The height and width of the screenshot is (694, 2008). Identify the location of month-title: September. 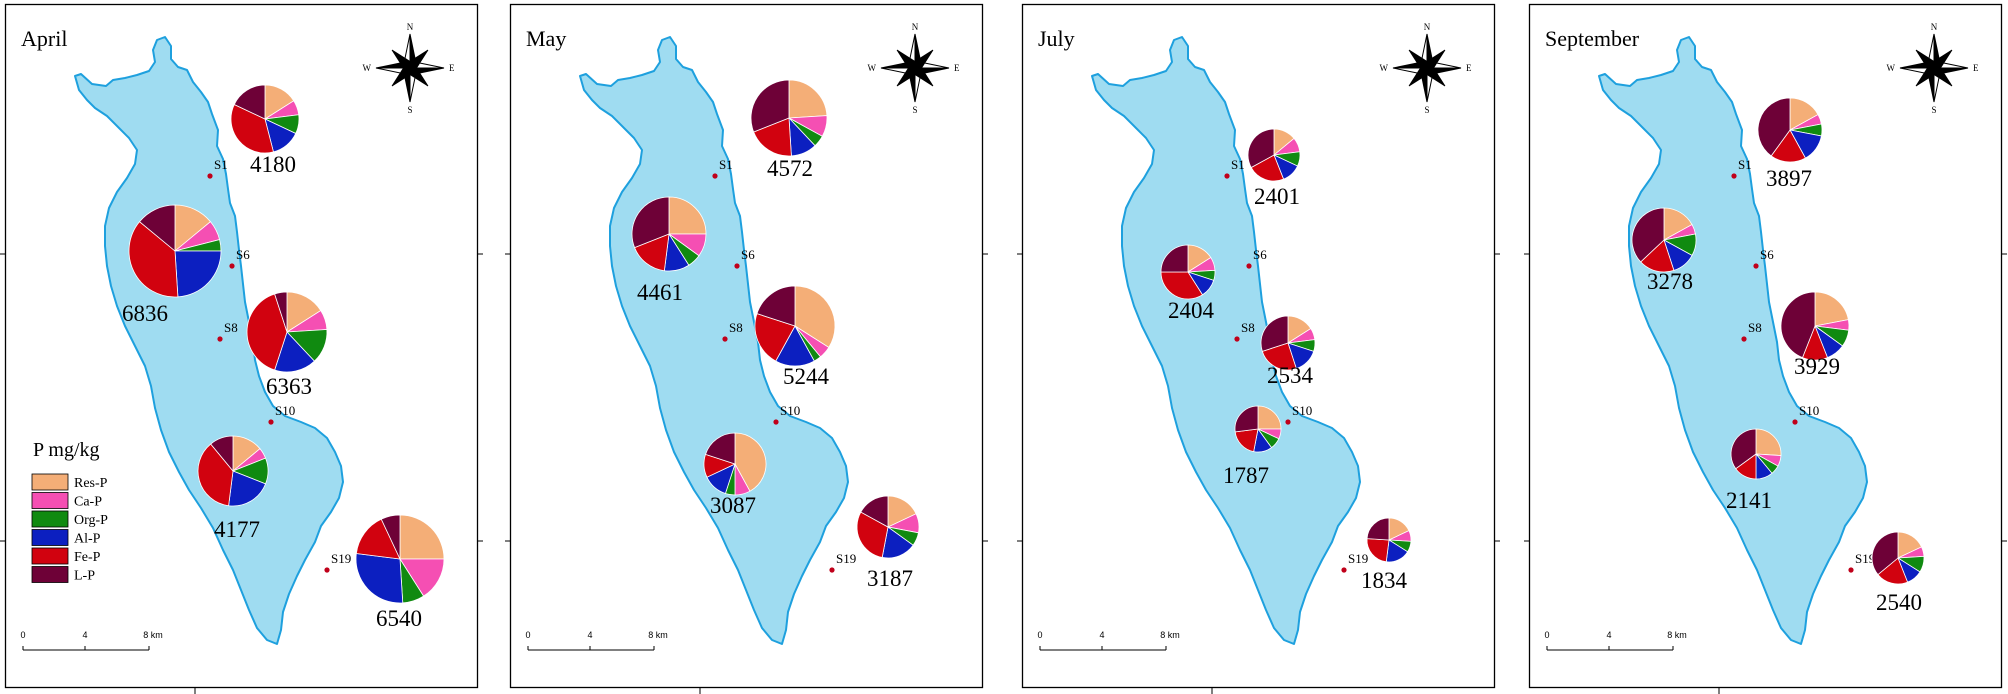
(1592, 38).